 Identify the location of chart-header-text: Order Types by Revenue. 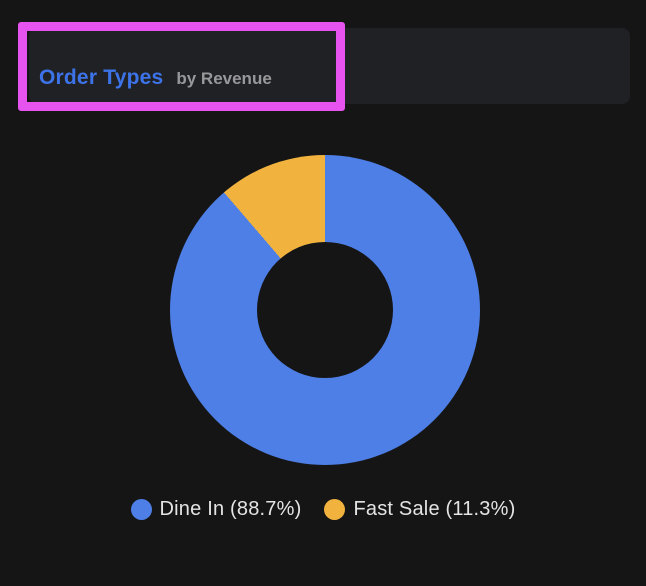
(155, 78).